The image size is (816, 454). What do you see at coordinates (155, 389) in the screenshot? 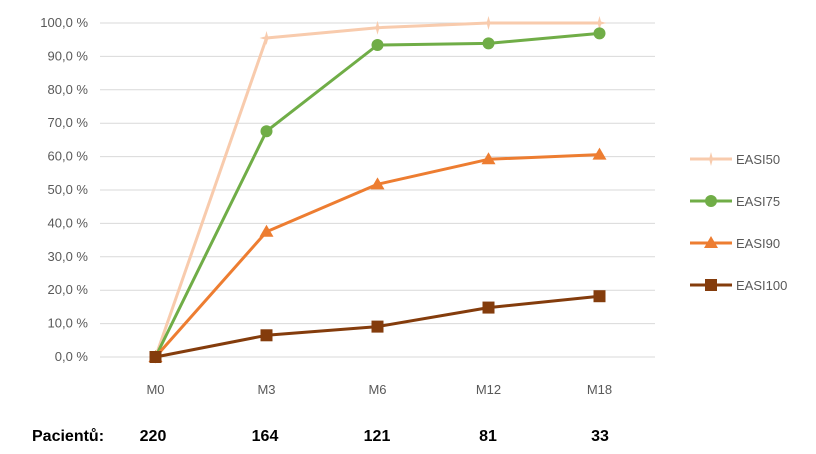
I see `x-tick-label: M0` at bounding box center [155, 389].